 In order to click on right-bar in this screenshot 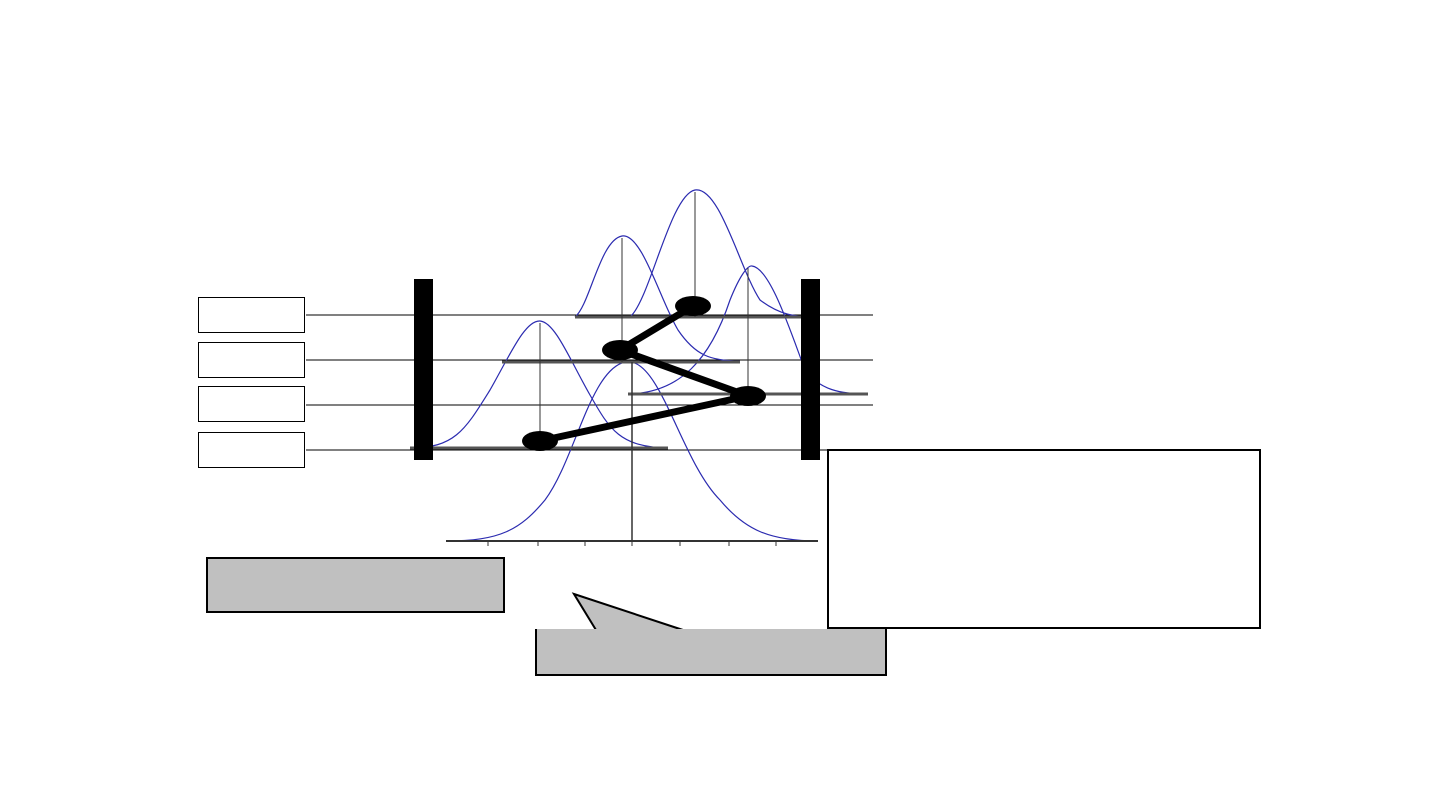, I will do `click(810, 369)`.